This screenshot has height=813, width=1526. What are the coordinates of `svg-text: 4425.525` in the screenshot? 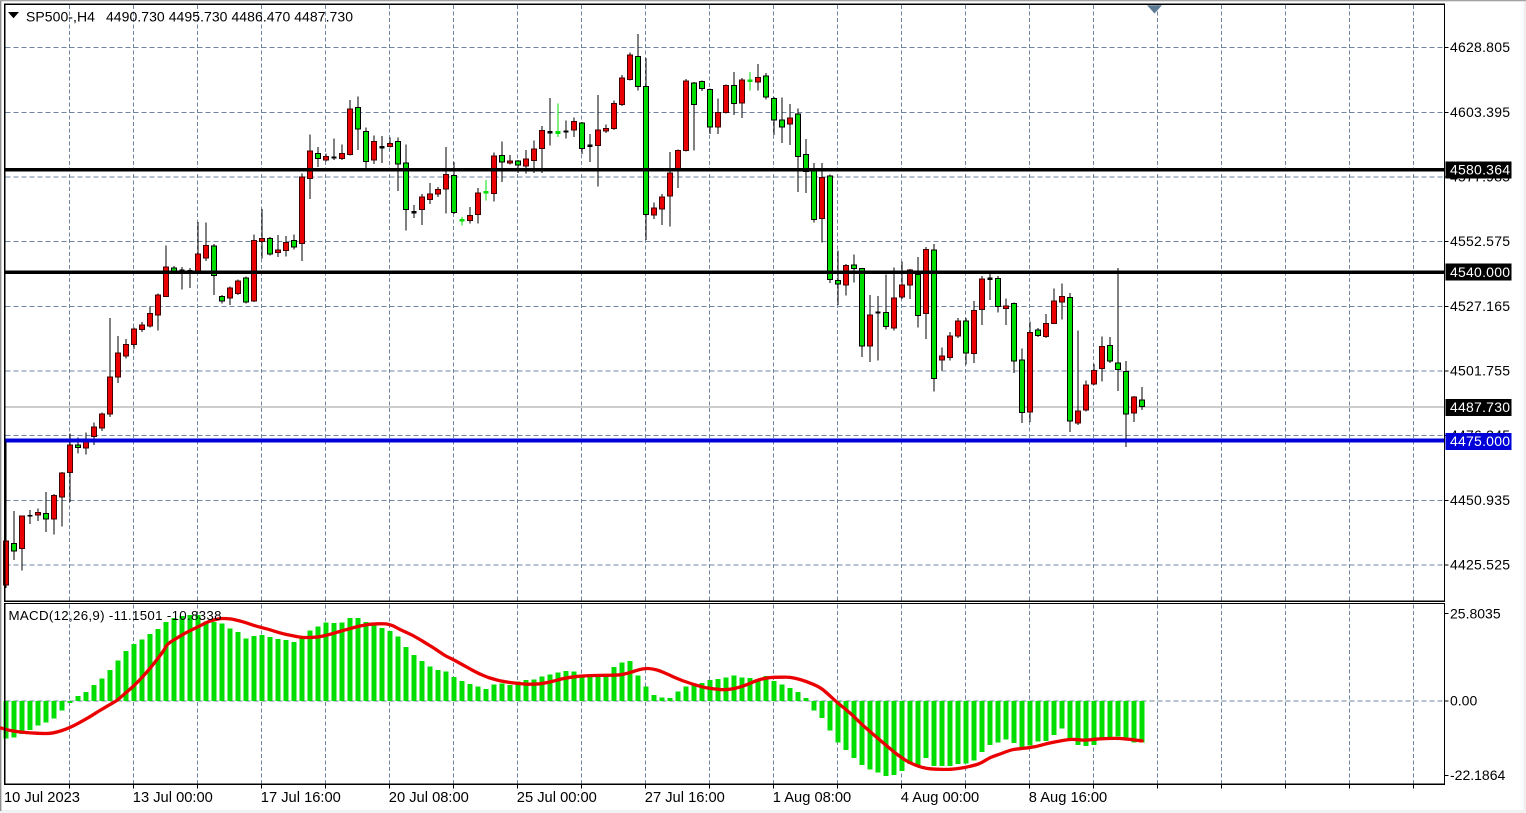 It's located at (1480, 565).